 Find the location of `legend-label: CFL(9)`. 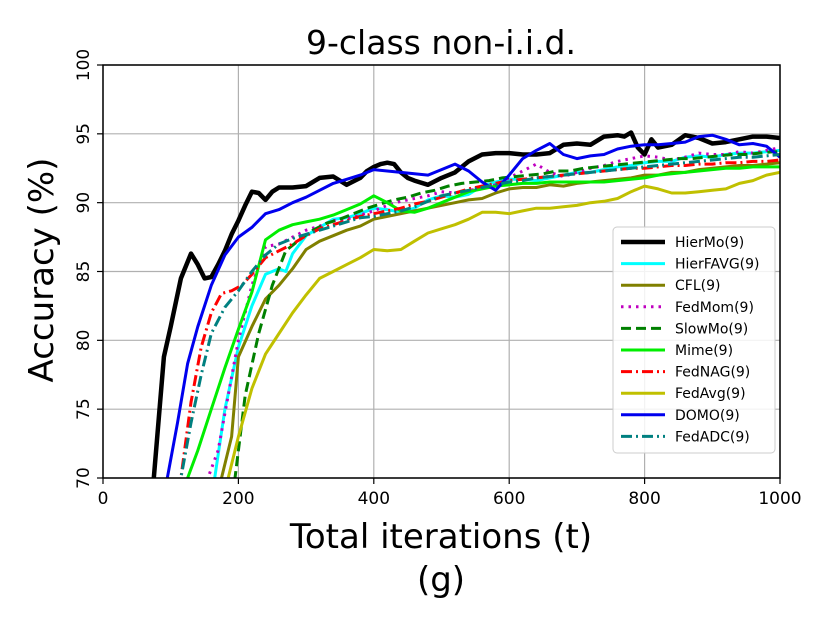

legend-label: CFL(9) is located at coordinates (697, 286).